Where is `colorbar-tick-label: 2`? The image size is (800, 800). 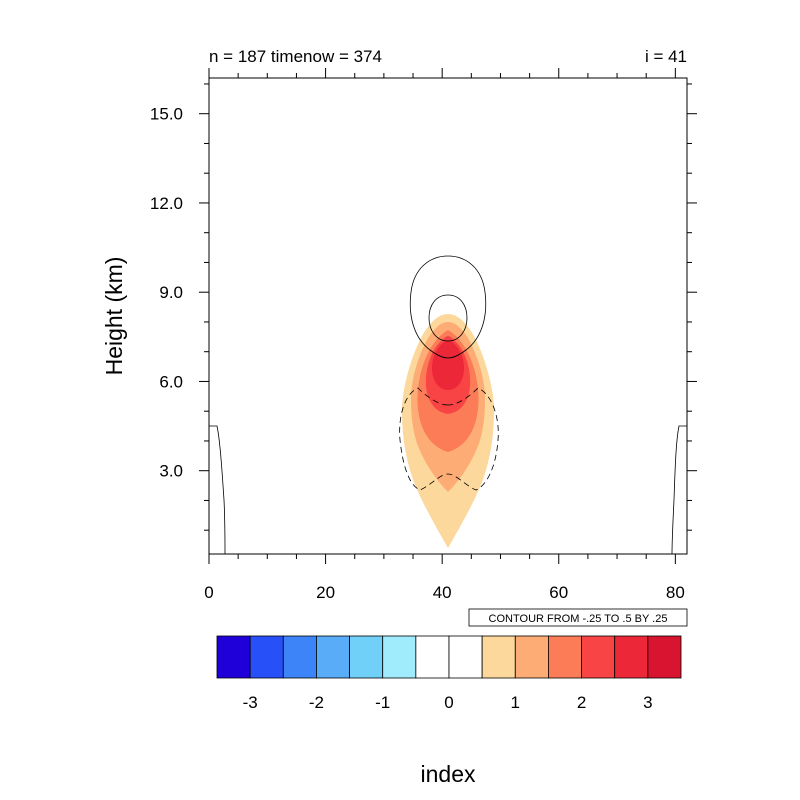
colorbar-tick-label: 2 is located at coordinates (581, 702).